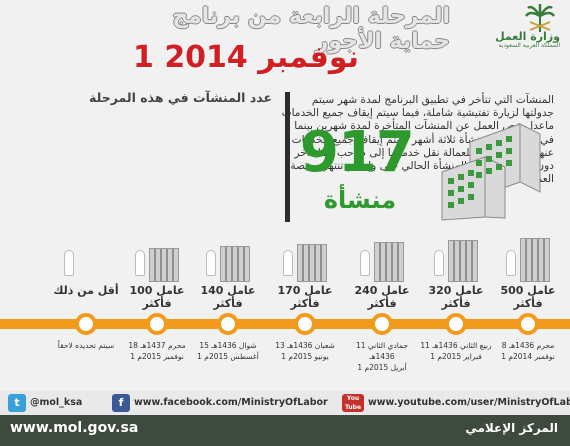 The width and height of the screenshot is (570, 446). What do you see at coordinates (528, 351) in the screenshot?
I see `stage-date: 8 محرم 1436هـ 1 نوفمبر 2014م` at bounding box center [528, 351].